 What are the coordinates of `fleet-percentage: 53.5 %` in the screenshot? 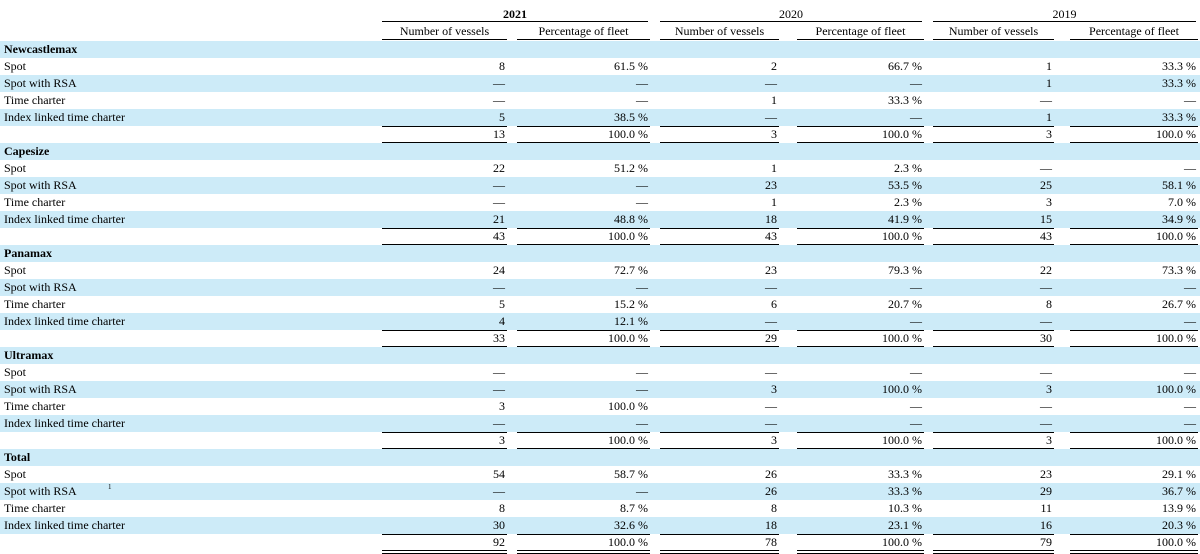 It's located at (905, 185).